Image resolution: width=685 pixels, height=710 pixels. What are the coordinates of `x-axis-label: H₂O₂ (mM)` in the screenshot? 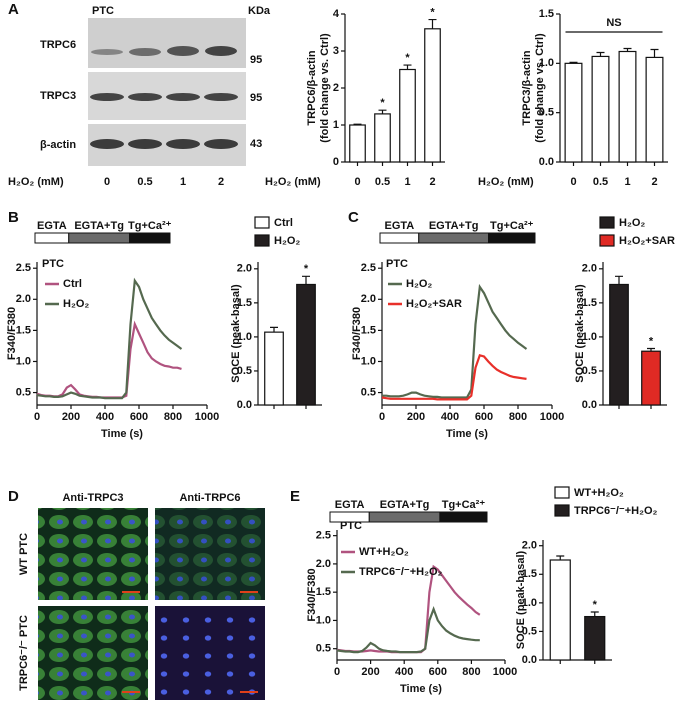 It's located at (506, 182).